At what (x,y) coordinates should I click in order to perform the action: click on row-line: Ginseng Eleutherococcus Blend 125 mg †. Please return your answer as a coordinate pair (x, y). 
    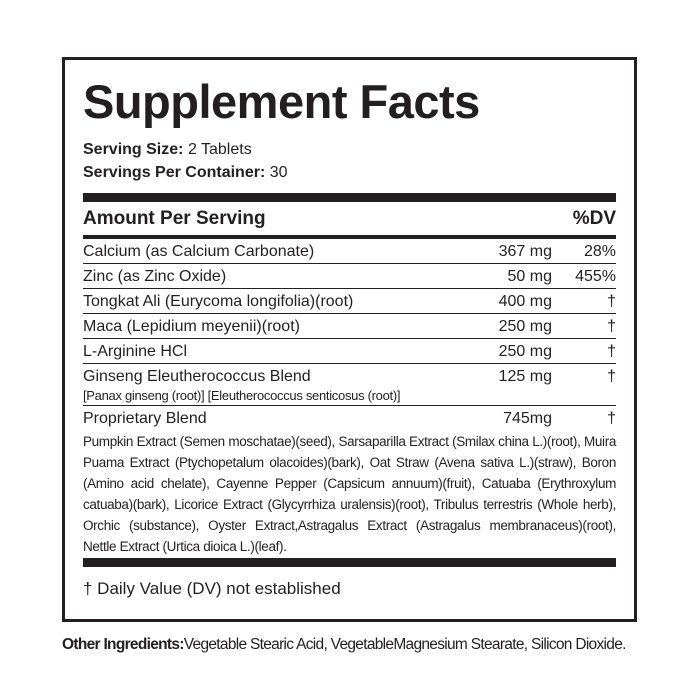
    Looking at the image, I should click on (349, 376).